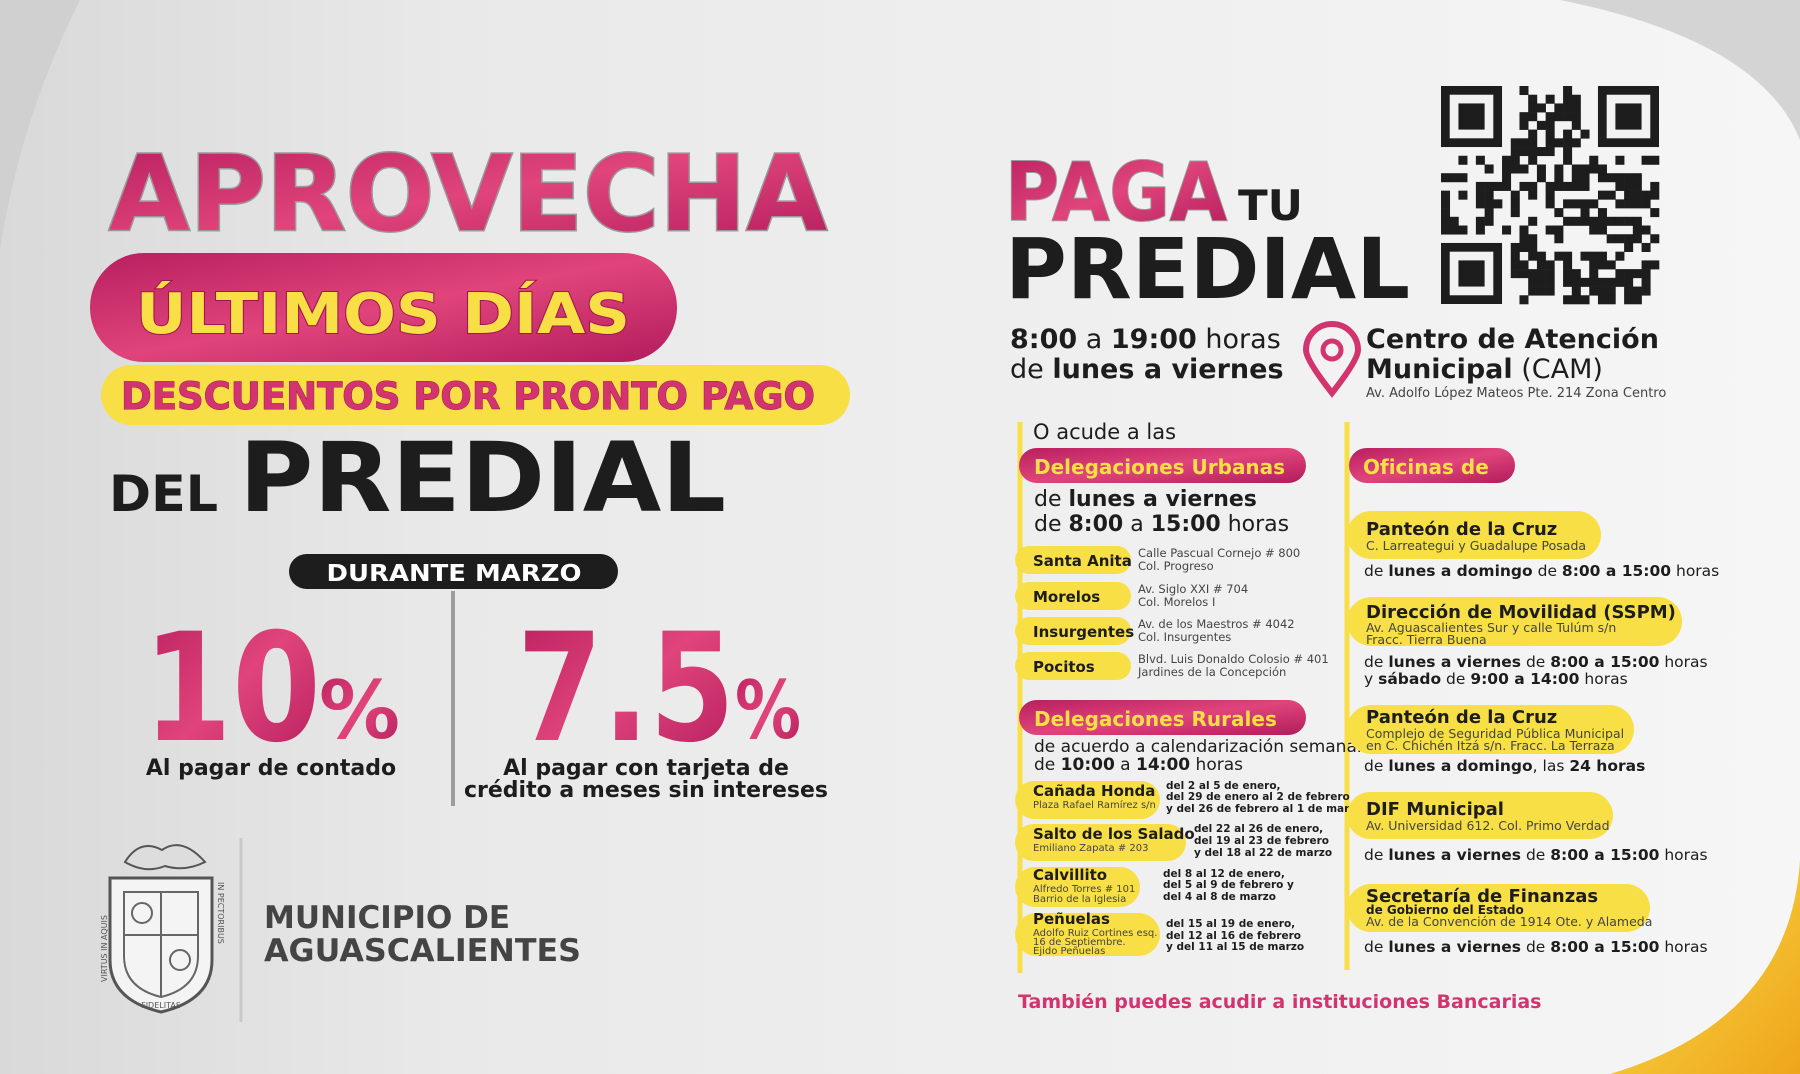 Image resolution: width=1800 pixels, height=1074 pixels. What do you see at coordinates (163, 494) in the screenshot?
I see `title-prefix: DEL` at bounding box center [163, 494].